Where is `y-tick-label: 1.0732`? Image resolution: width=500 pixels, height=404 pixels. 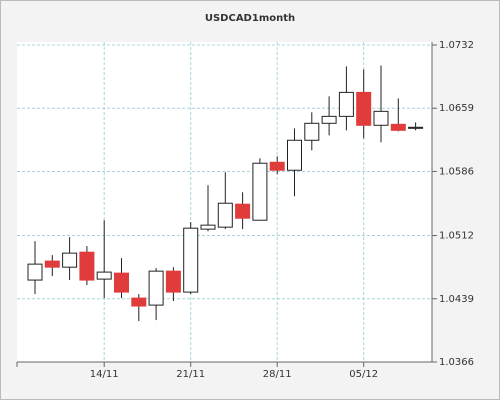
y-tick-label: 1.0732 is located at coordinates (456, 45).